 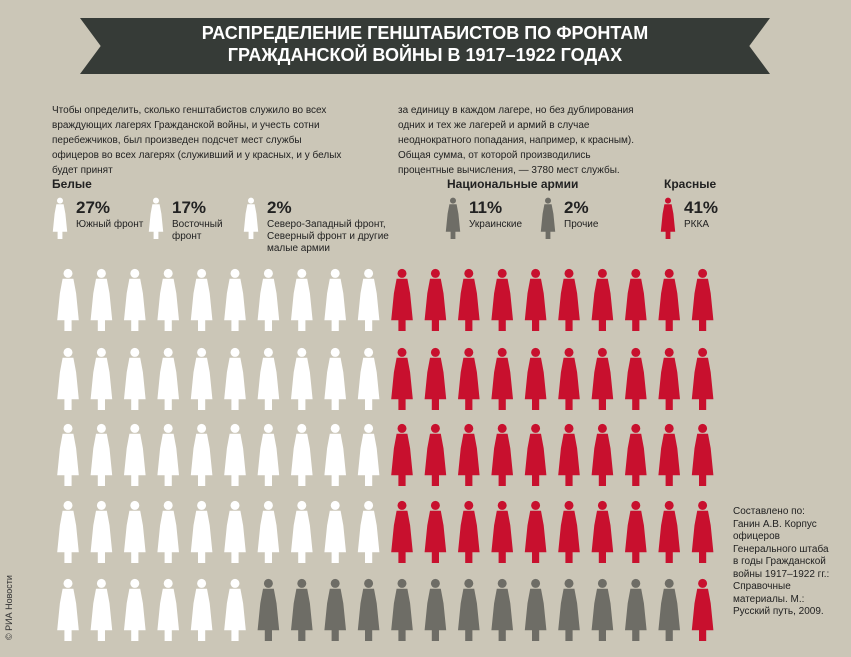 What do you see at coordinates (279, 207) in the screenshot?
I see `legend-value: 2%` at bounding box center [279, 207].